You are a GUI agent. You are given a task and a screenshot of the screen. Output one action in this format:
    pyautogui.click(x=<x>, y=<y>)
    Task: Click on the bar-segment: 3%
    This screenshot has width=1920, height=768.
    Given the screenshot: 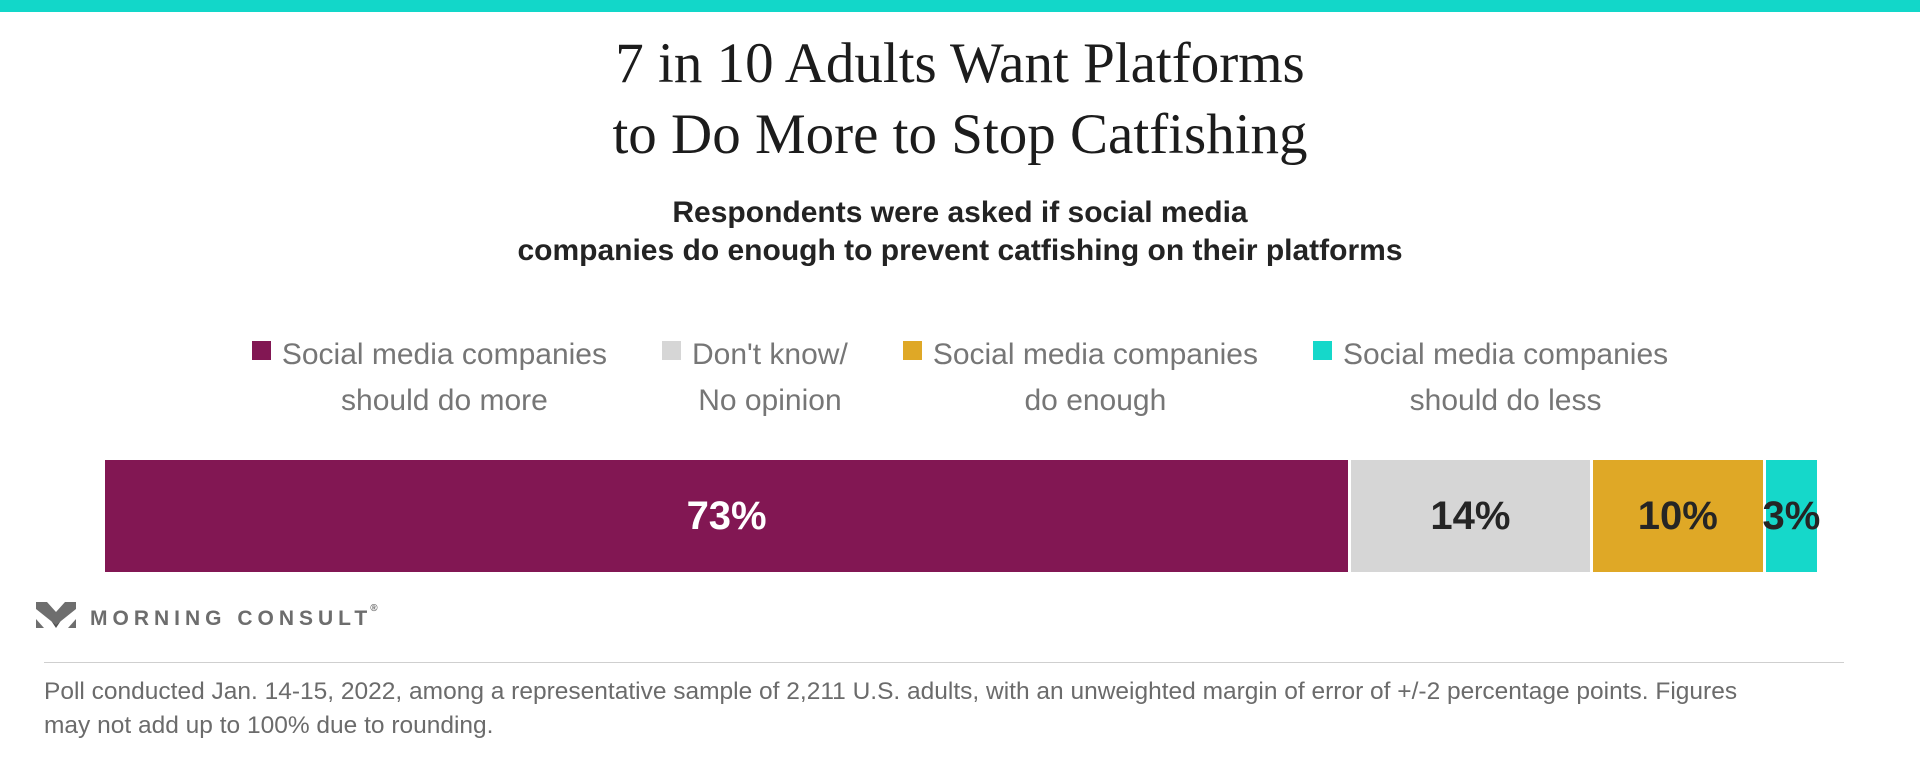 What is the action you would take?
    pyautogui.click(x=1791, y=516)
    